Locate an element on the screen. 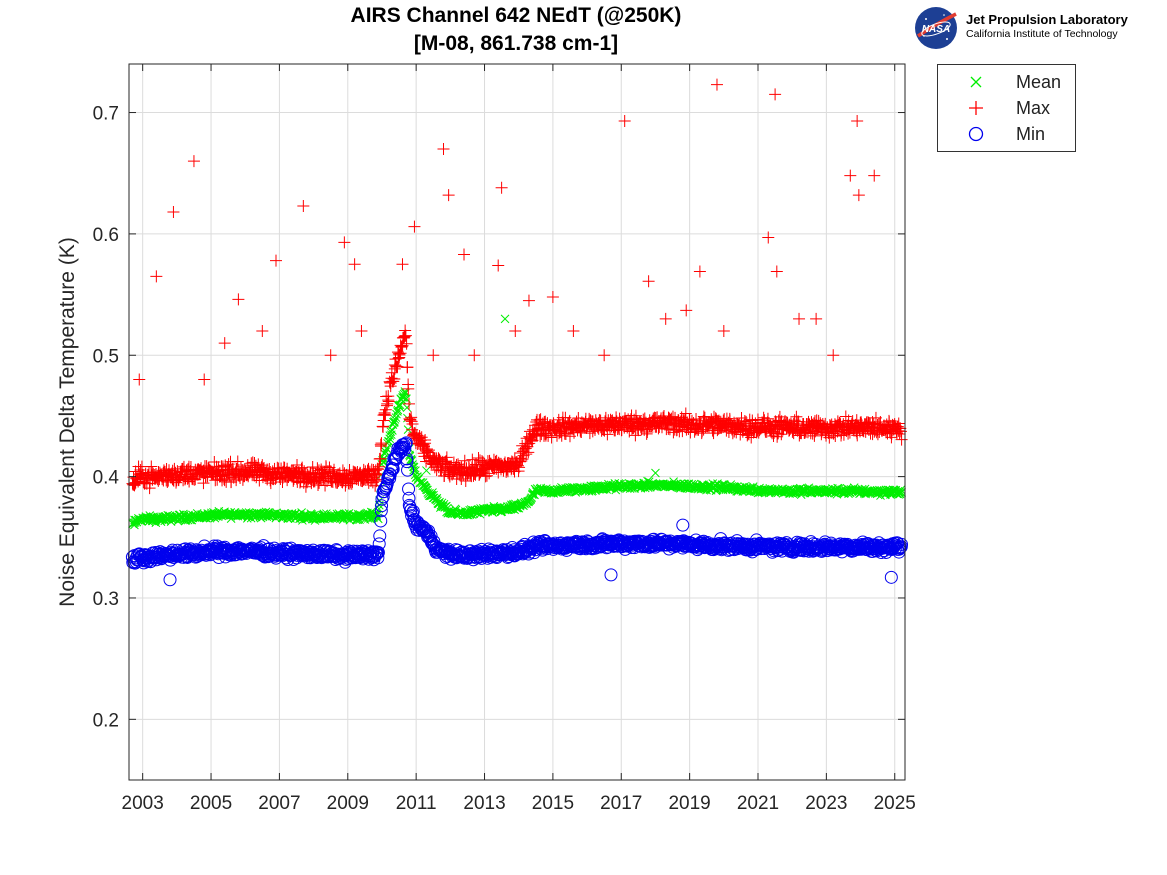  x-tick-label: 2021 is located at coordinates (758, 803).